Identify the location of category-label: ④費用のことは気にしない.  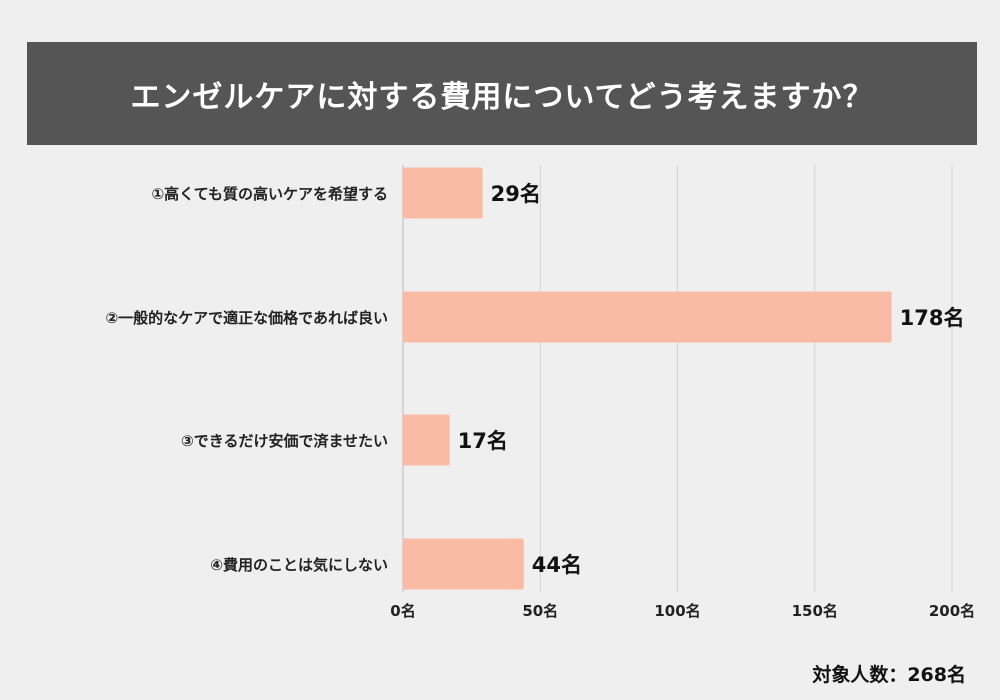
(299, 565).